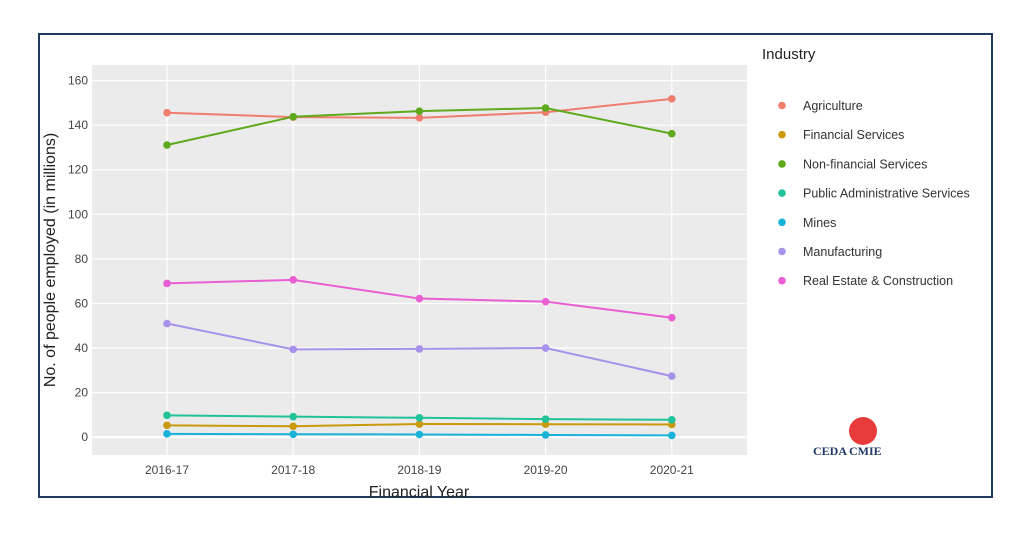 Image resolution: width=1024 pixels, height=535 pixels. What do you see at coordinates (789, 54) in the screenshot?
I see `legend-title: Industry` at bounding box center [789, 54].